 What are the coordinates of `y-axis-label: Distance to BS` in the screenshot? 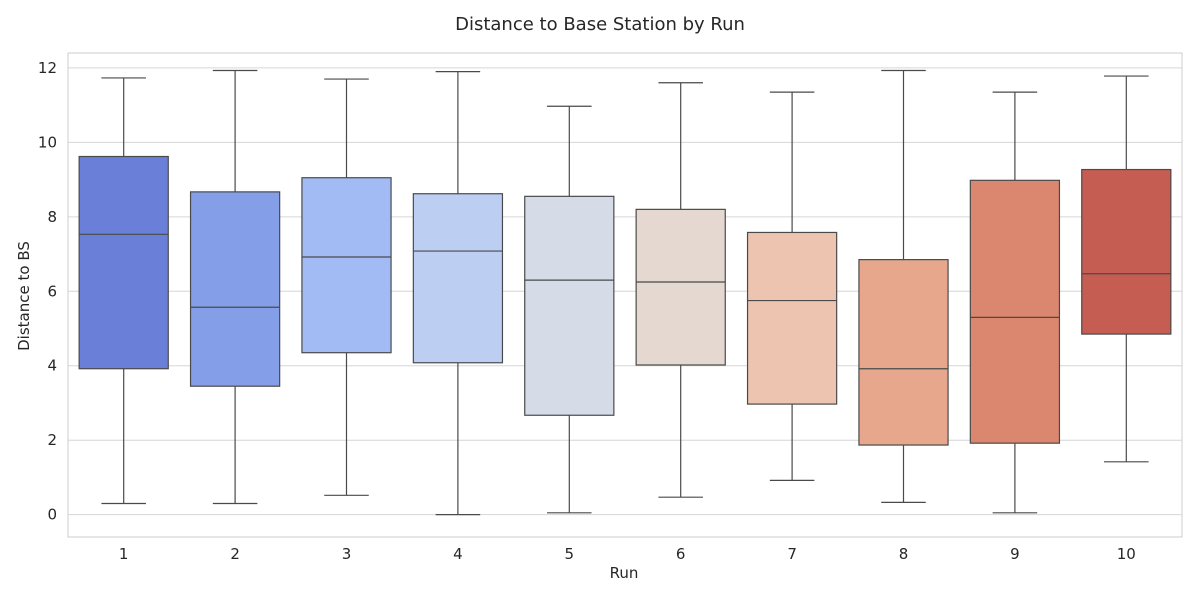 It's located at (24, 296).